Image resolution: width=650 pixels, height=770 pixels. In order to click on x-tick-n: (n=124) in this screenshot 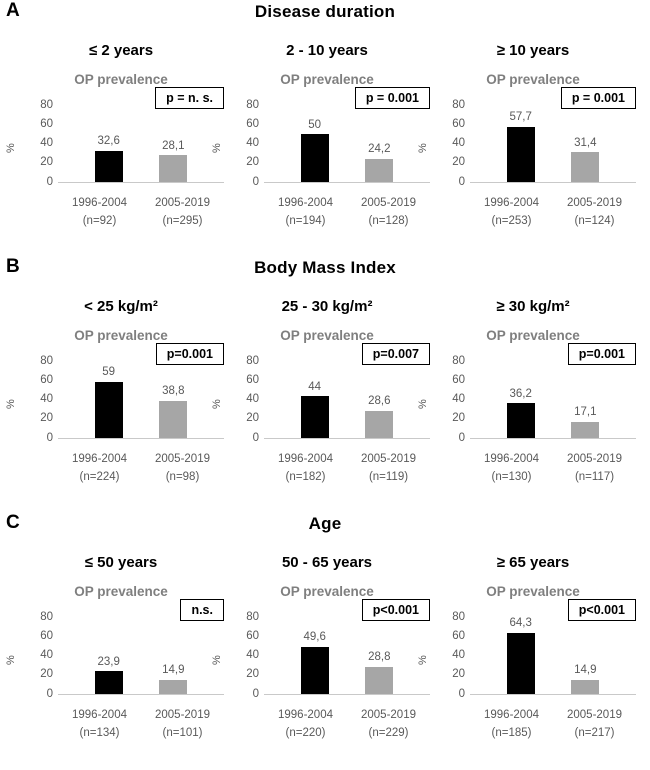, I will do `click(594, 221)`.